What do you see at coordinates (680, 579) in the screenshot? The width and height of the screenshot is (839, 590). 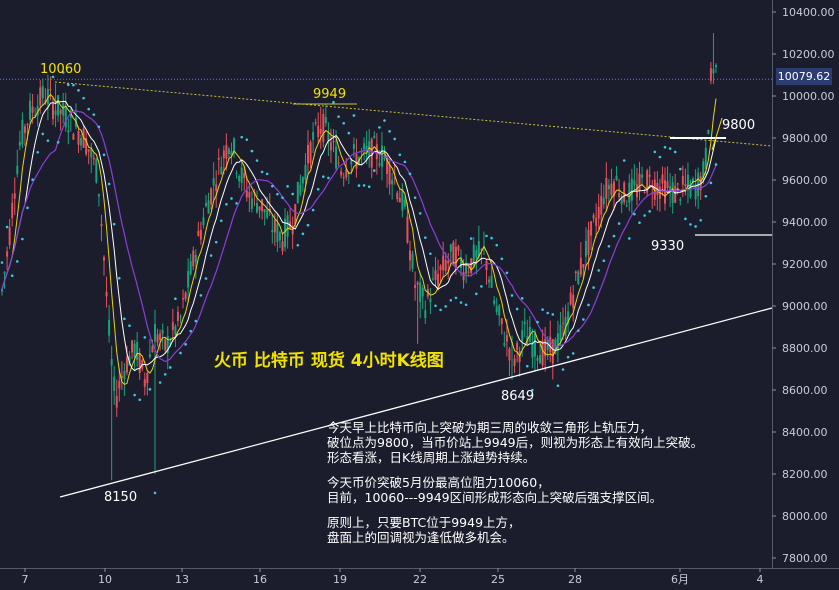 I see `x-tick-label: 6月` at bounding box center [680, 579].